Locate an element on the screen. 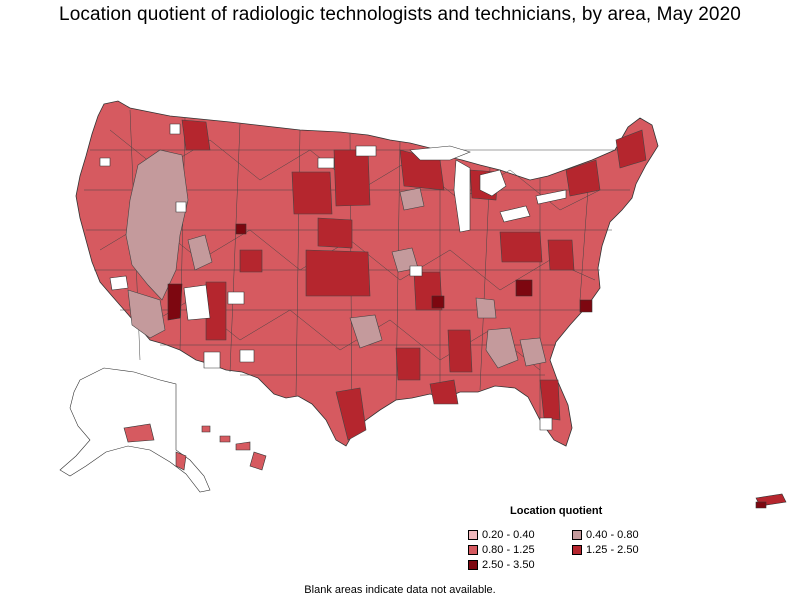 This screenshot has width=800, height=600. legend-label: 0.20 - 0.40 is located at coordinates (508, 535).